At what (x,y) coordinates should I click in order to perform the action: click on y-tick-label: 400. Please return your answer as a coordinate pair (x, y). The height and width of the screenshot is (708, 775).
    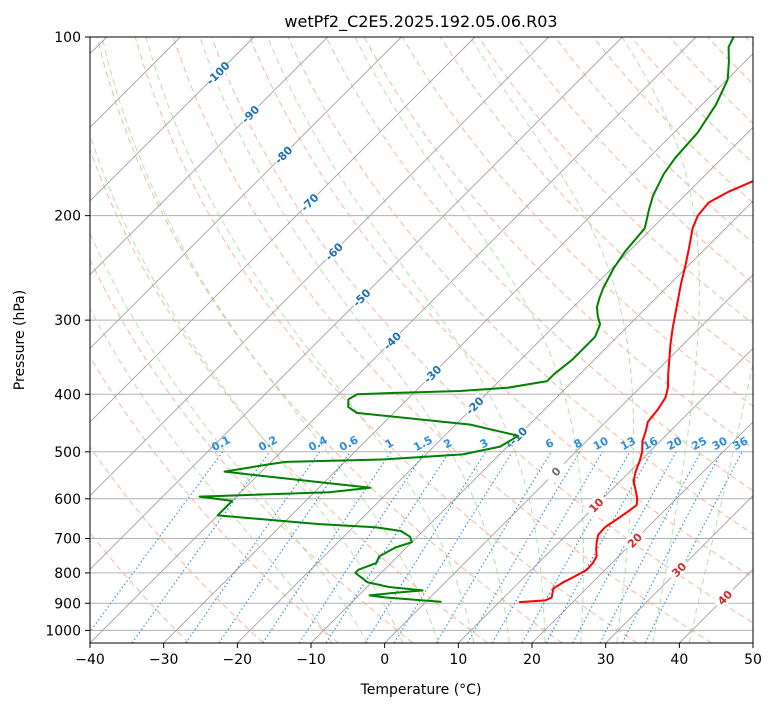
    Looking at the image, I should click on (67, 395).